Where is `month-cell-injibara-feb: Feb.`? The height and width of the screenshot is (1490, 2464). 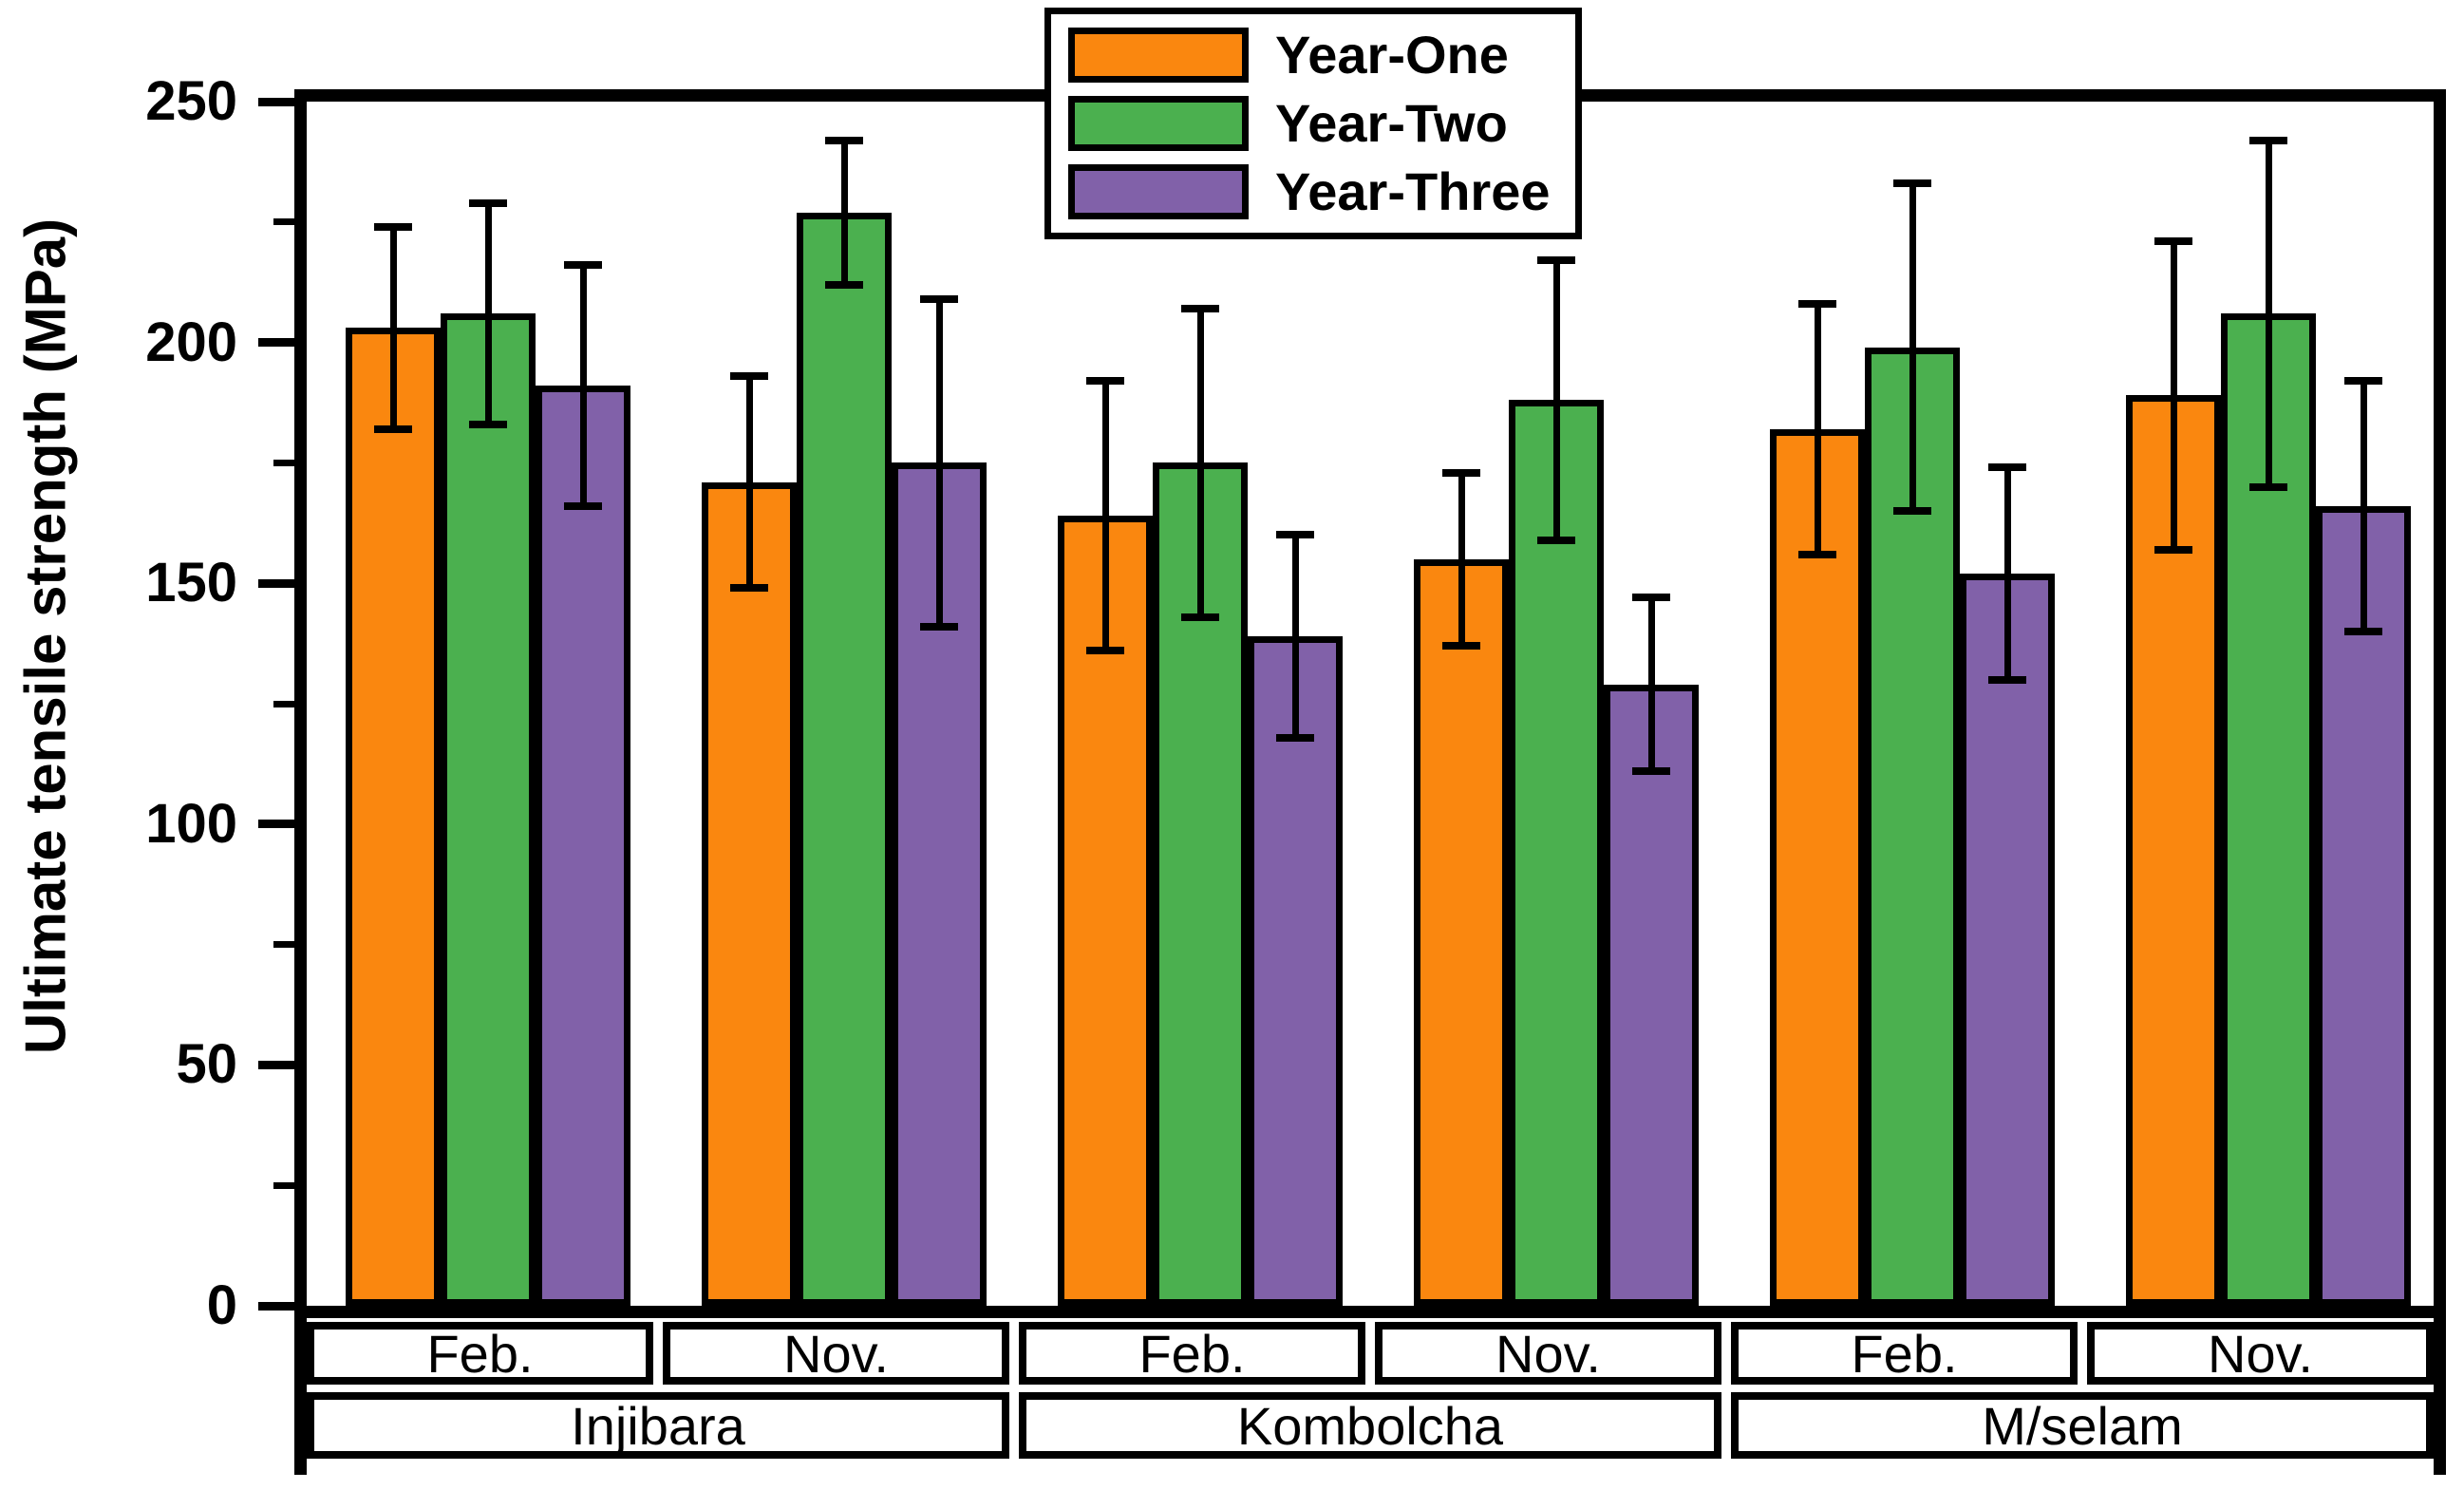 month-cell-injibara-feb: Feb. is located at coordinates (480, 1354).